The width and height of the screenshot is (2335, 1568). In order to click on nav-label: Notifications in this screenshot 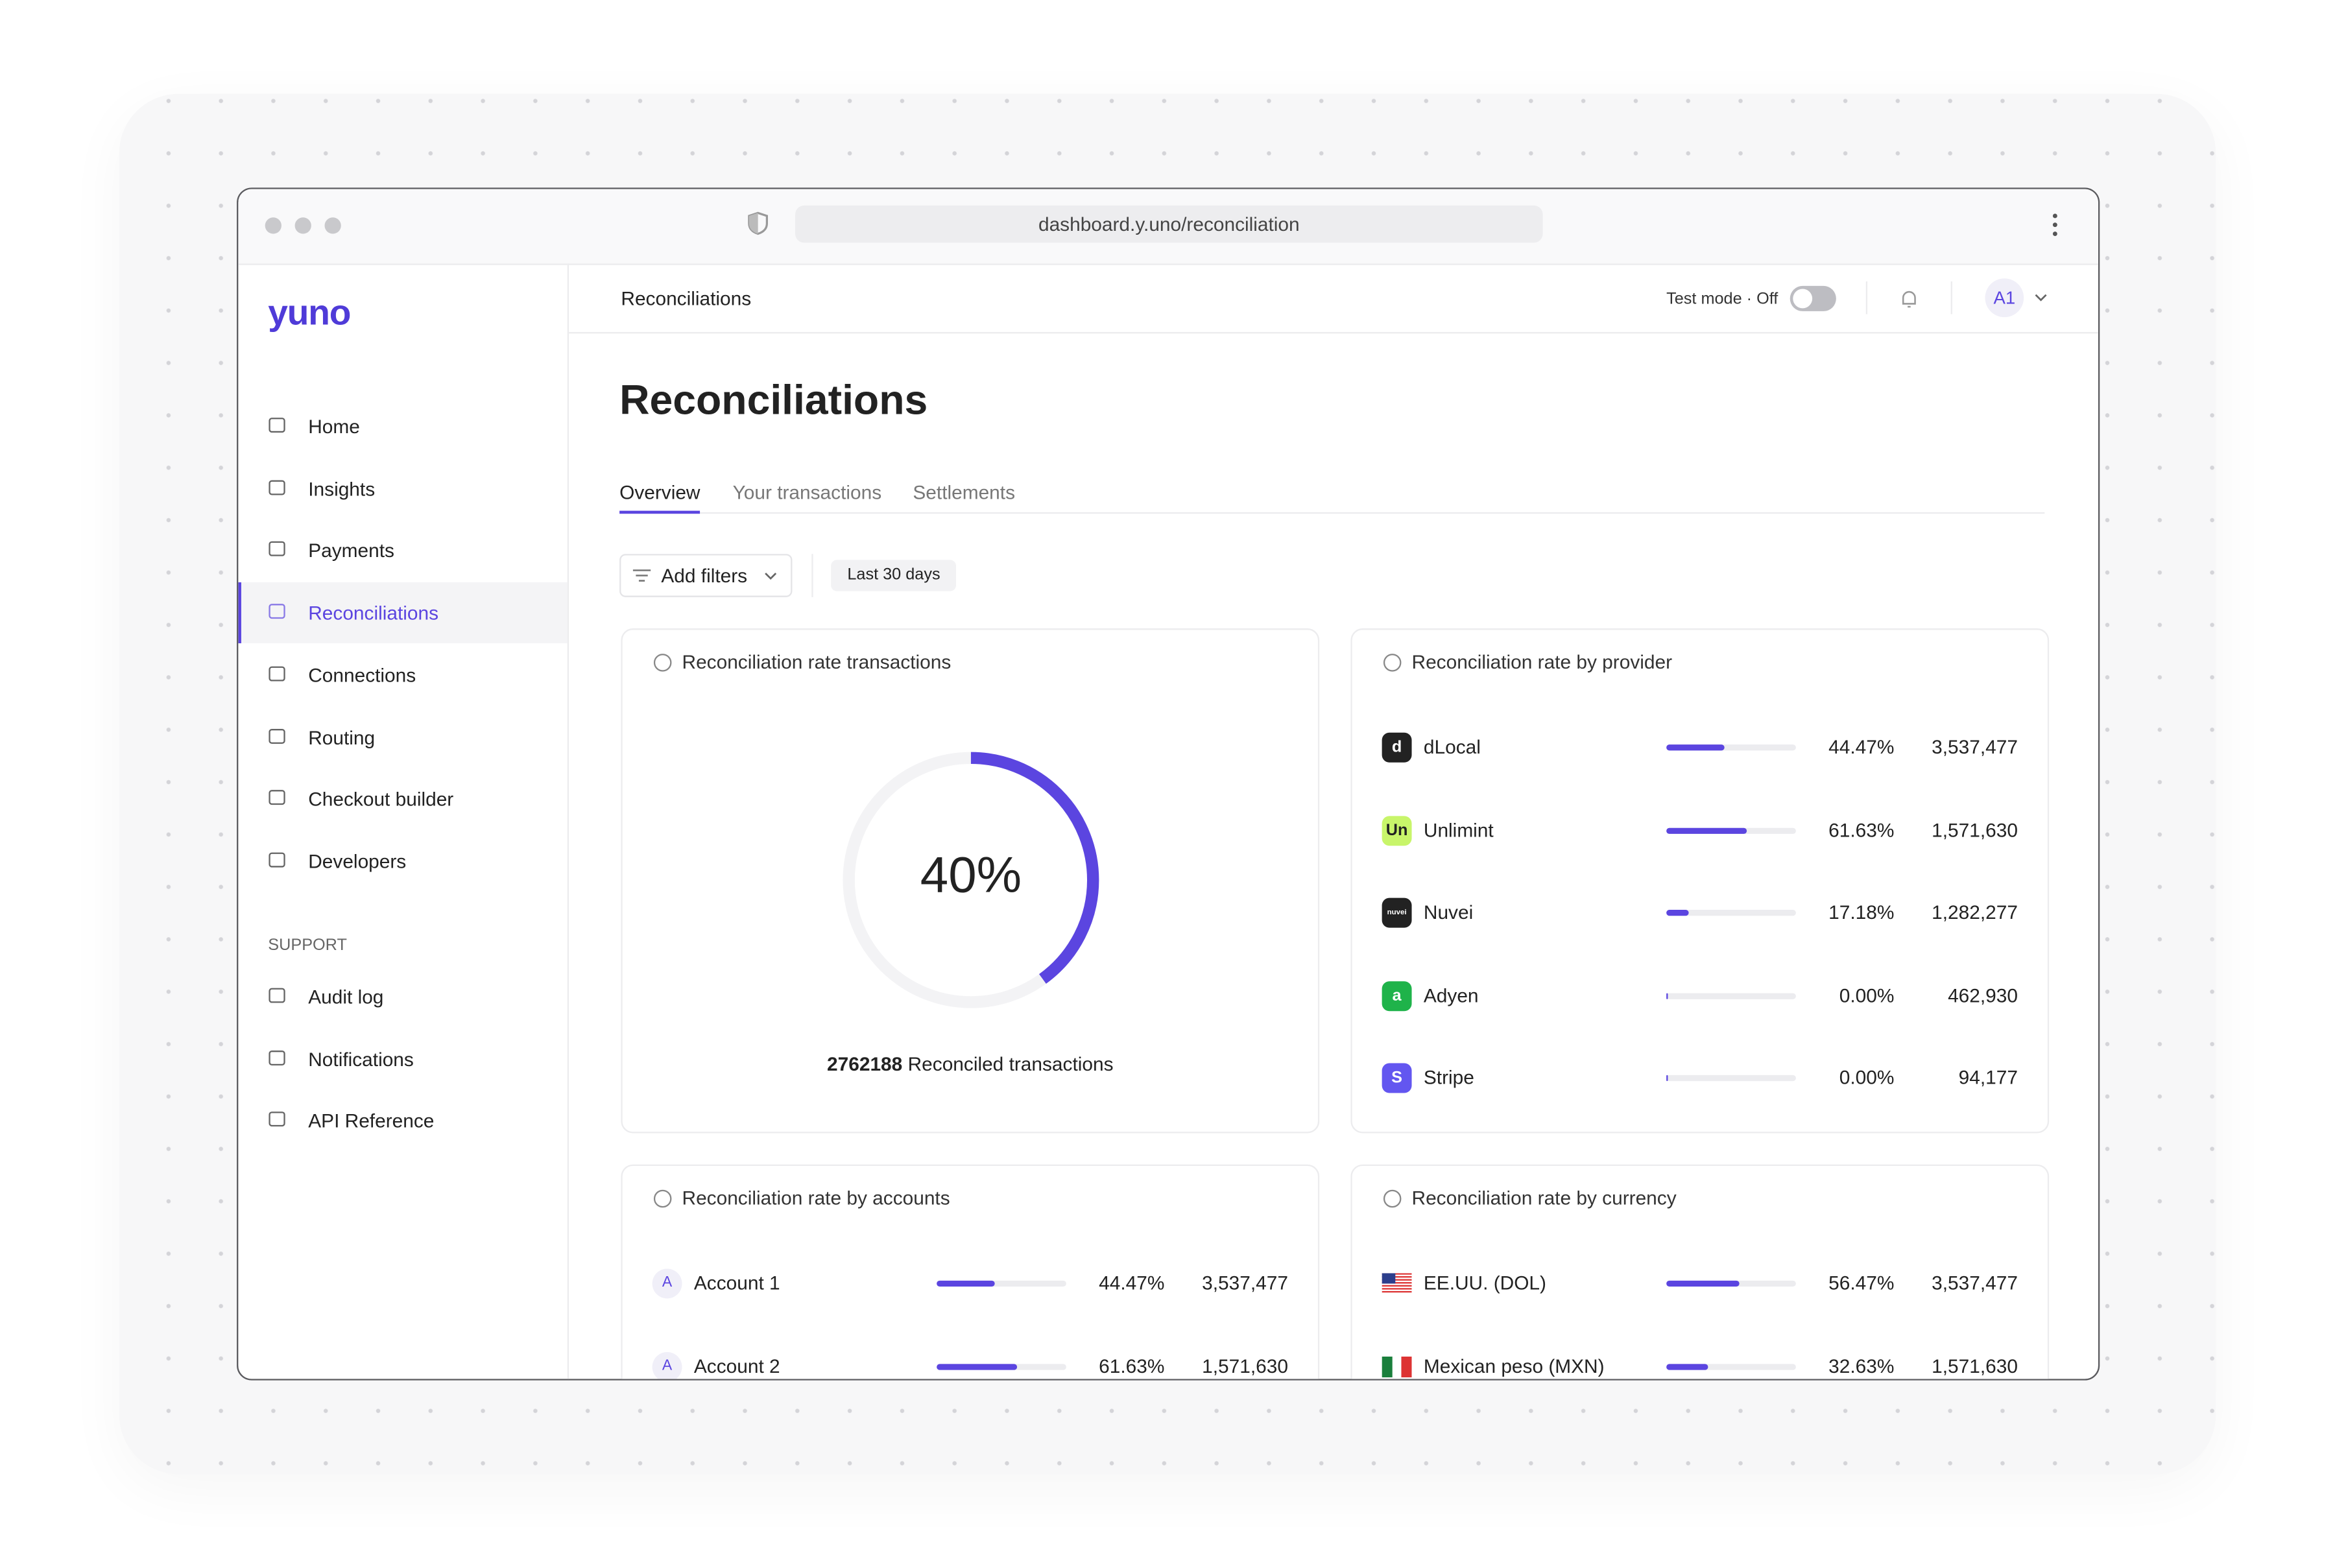, I will do `click(361, 1059)`.